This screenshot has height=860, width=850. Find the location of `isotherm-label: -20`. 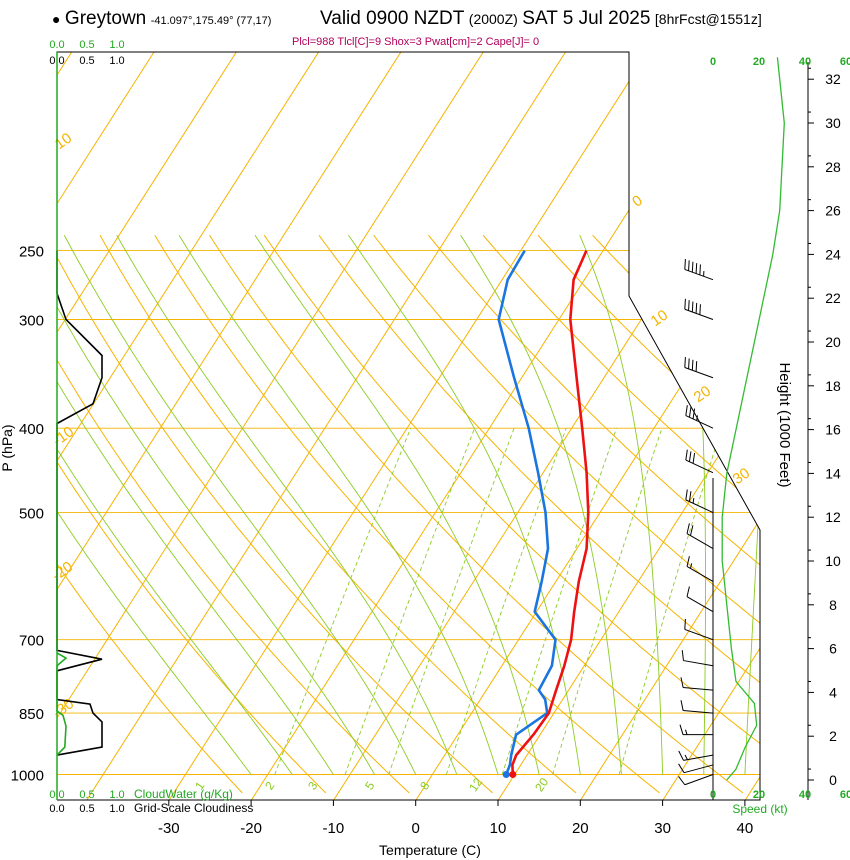

isotherm-label: -20 is located at coordinates (63, 571).